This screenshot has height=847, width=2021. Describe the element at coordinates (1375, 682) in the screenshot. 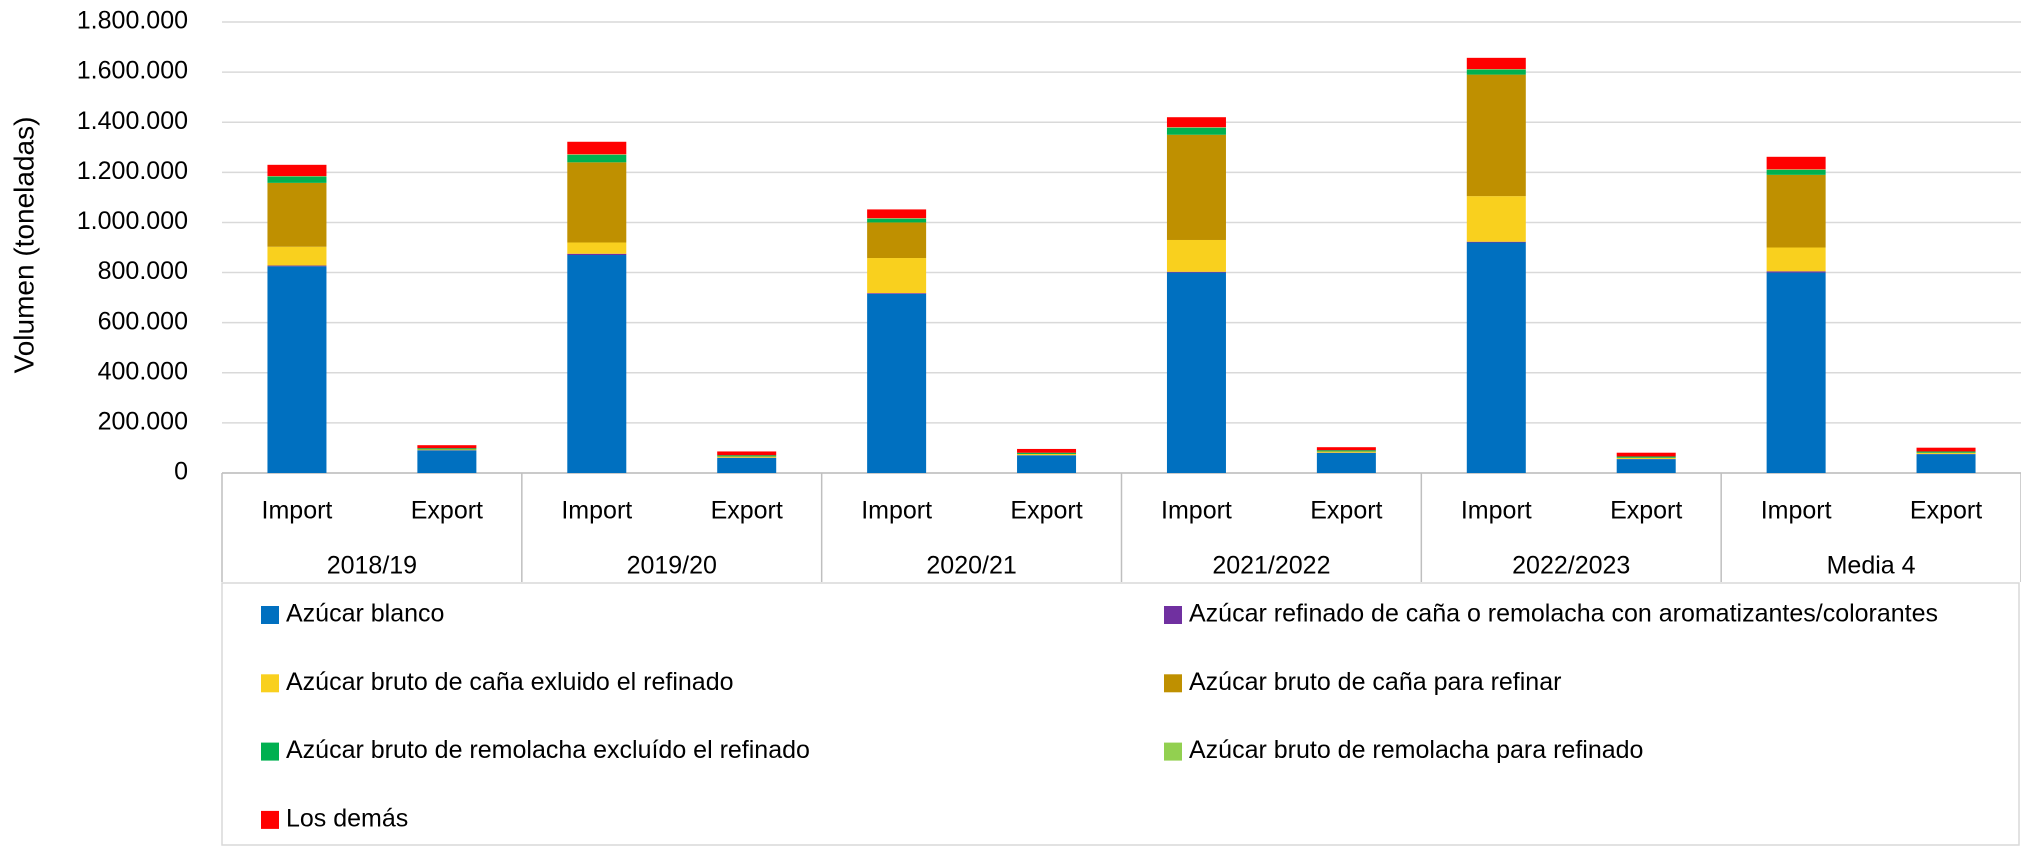

I see `legend-label: Azúcar bruto de caña para refinar` at that location.